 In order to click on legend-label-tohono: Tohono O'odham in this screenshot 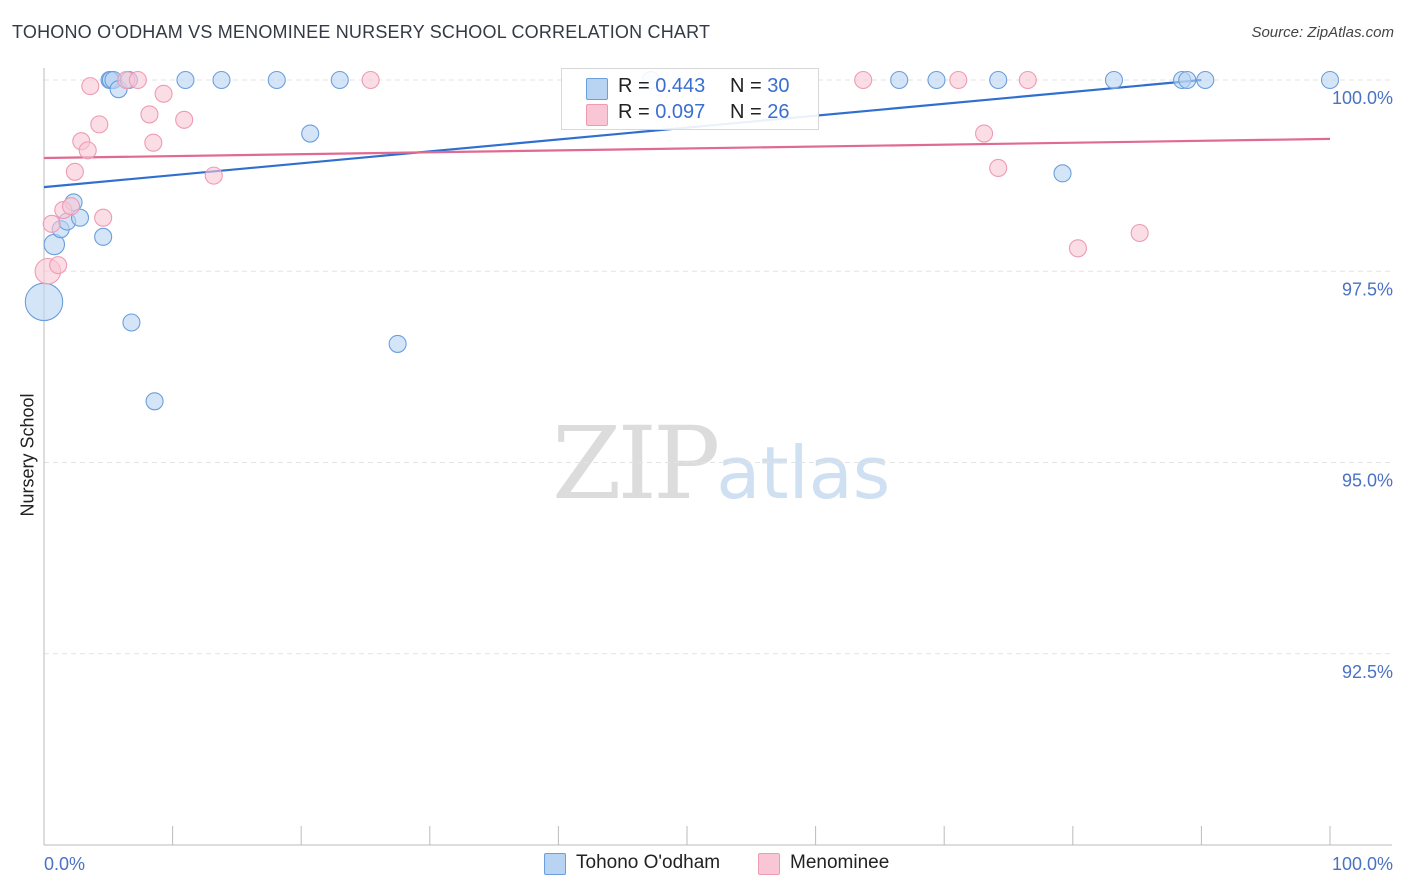, I will do `click(648, 862)`.